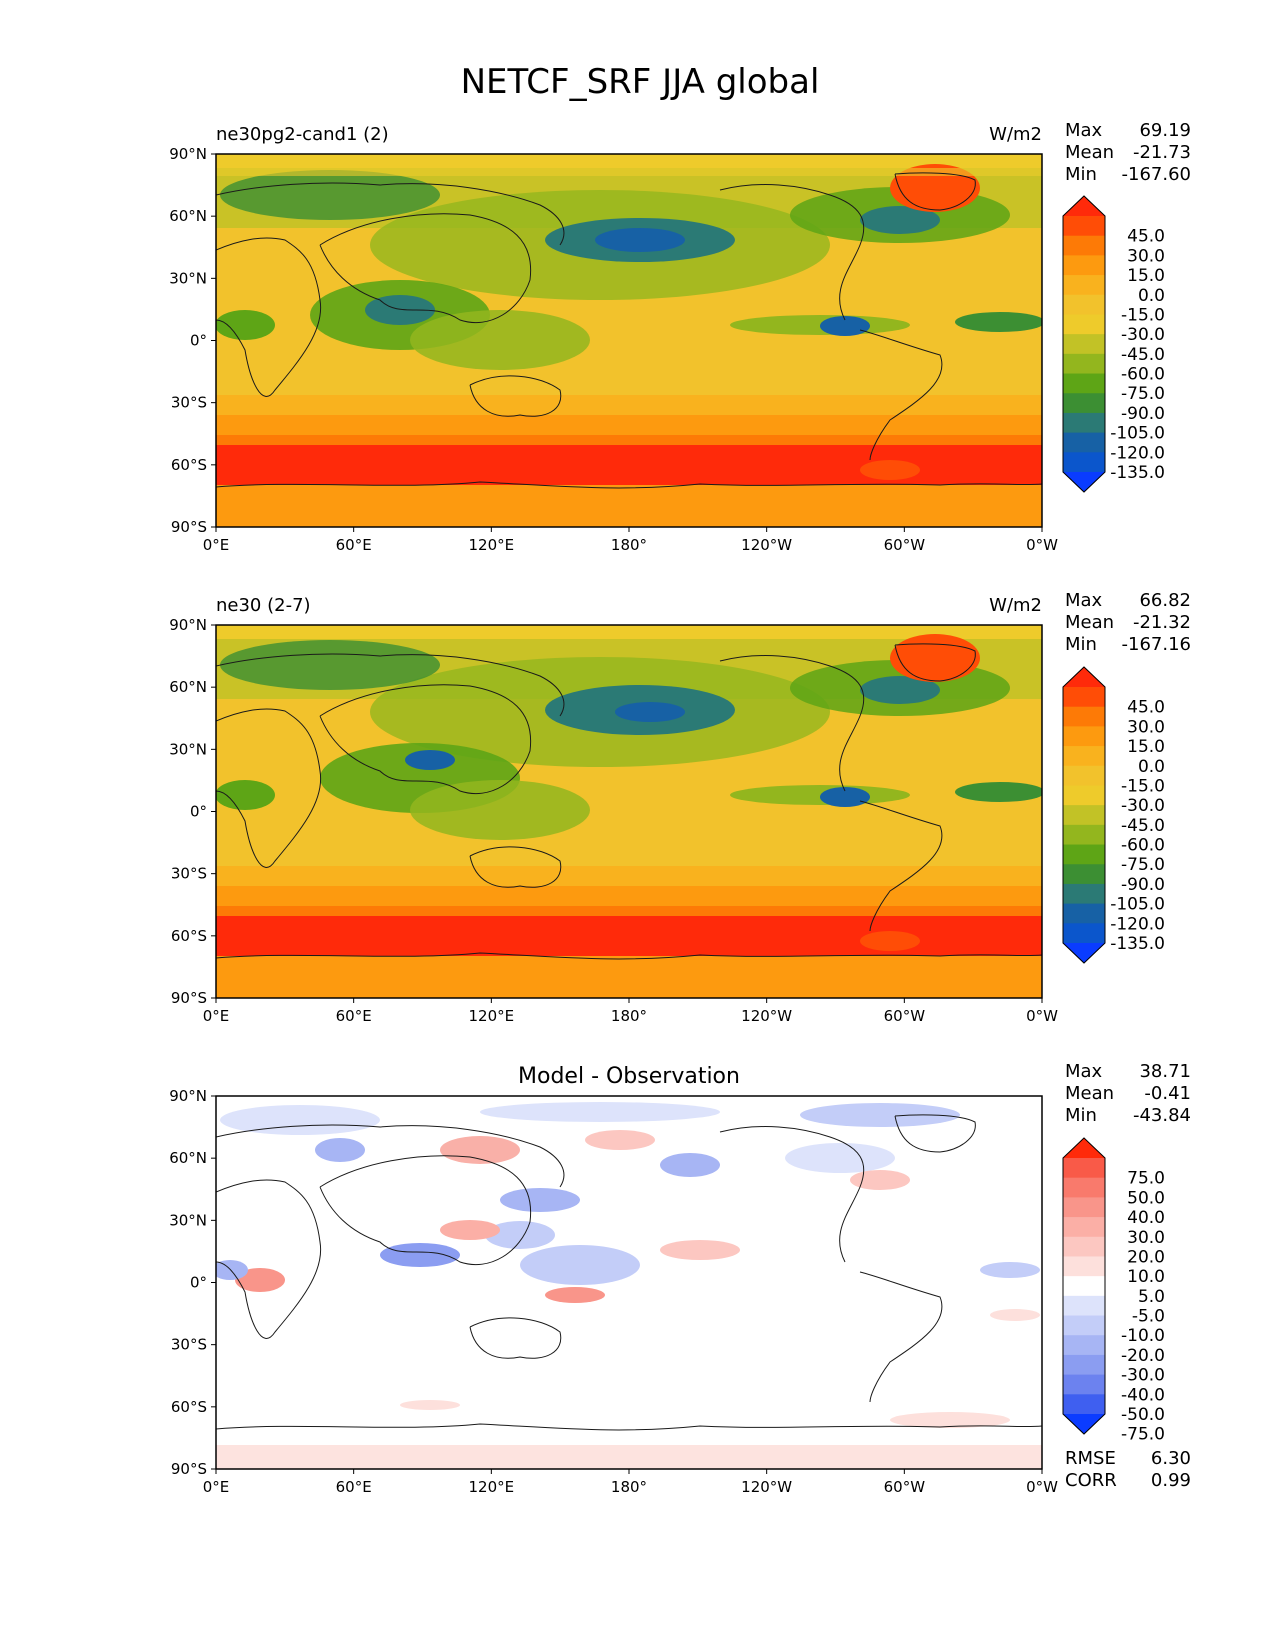  What do you see at coordinates (629, 801) in the screenshot?
I see `coastlines-ref` at bounding box center [629, 801].